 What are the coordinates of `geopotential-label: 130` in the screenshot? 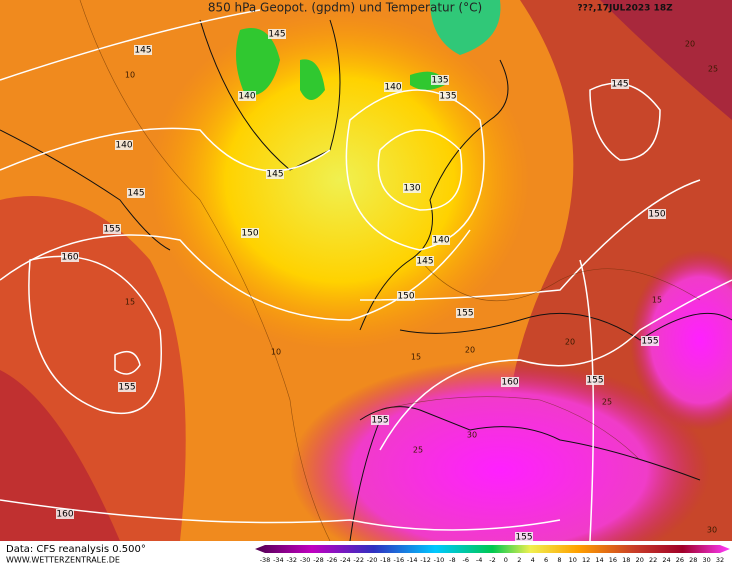 It's located at (411, 189).